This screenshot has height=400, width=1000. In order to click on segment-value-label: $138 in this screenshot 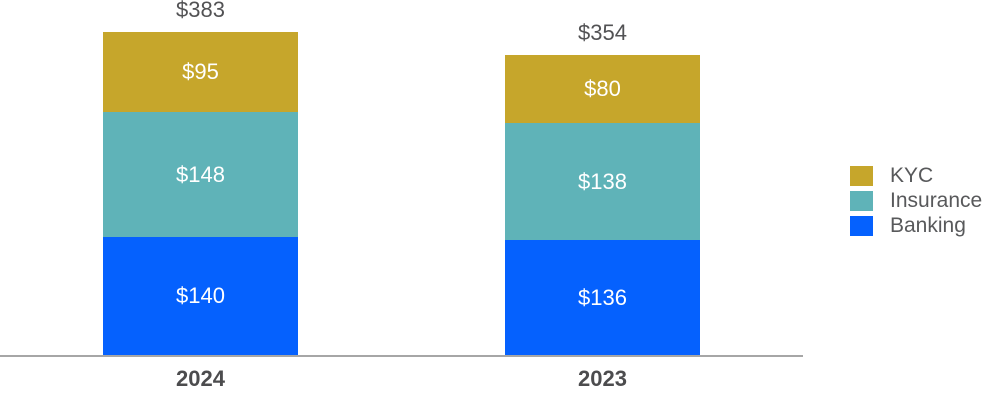, I will do `click(602, 181)`.